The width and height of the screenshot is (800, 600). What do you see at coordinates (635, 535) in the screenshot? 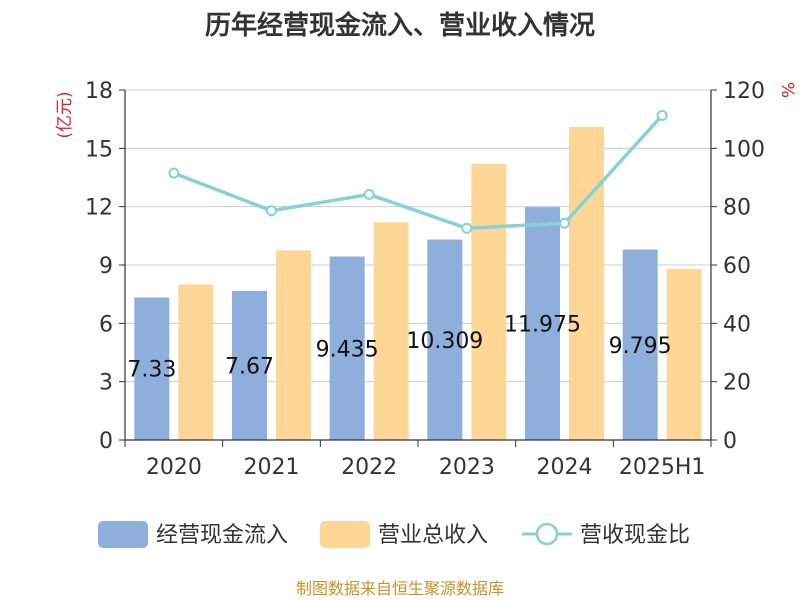
I see `legend-label: 营收现金比` at bounding box center [635, 535].